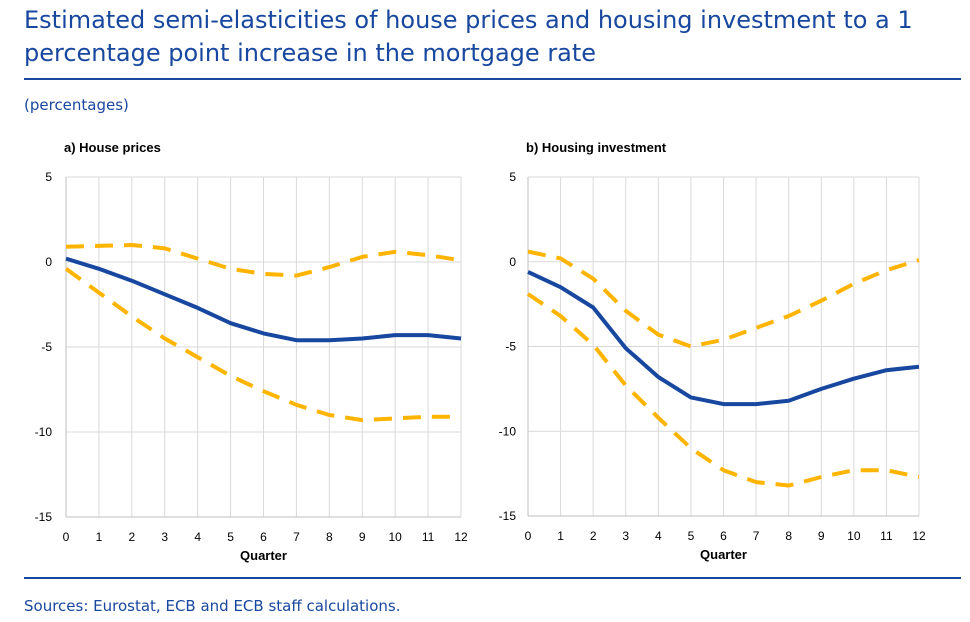  Describe the element at coordinates (492, 578) in the screenshot. I see `bottom-divider` at that location.